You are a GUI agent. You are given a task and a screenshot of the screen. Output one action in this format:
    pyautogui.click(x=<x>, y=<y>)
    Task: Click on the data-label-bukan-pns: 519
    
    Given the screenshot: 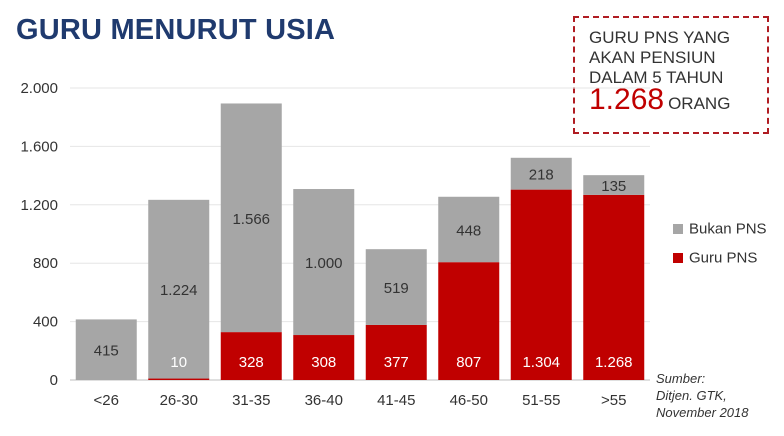 What is the action you would take?
    pyautogui.click(x=396, y=288)
    